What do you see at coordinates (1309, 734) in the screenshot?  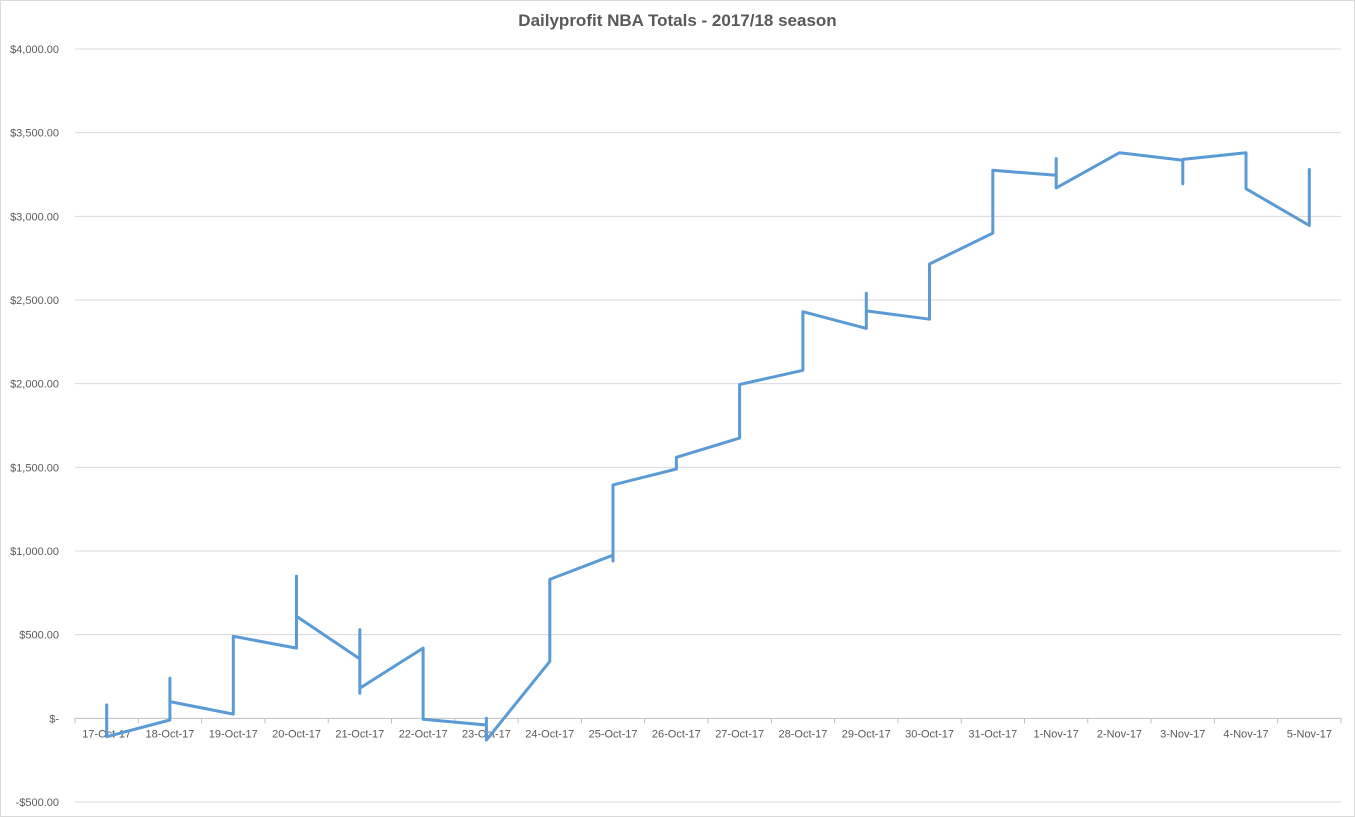 I see `x-tick-label: 5-Nov-17` at bounding box center [1309, 734].